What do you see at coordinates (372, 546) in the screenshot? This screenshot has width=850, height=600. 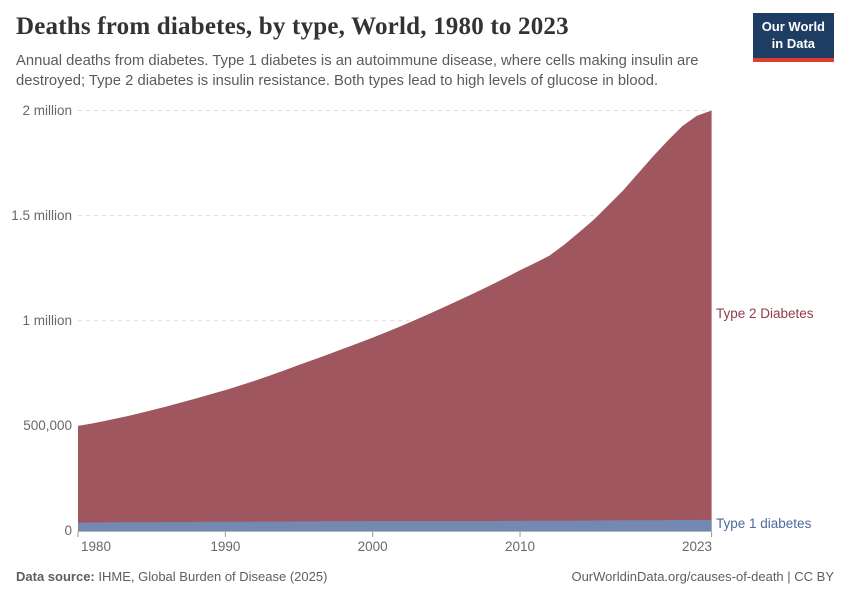 I see `x-axis-label: 2000` at bounding box center [372, 546].